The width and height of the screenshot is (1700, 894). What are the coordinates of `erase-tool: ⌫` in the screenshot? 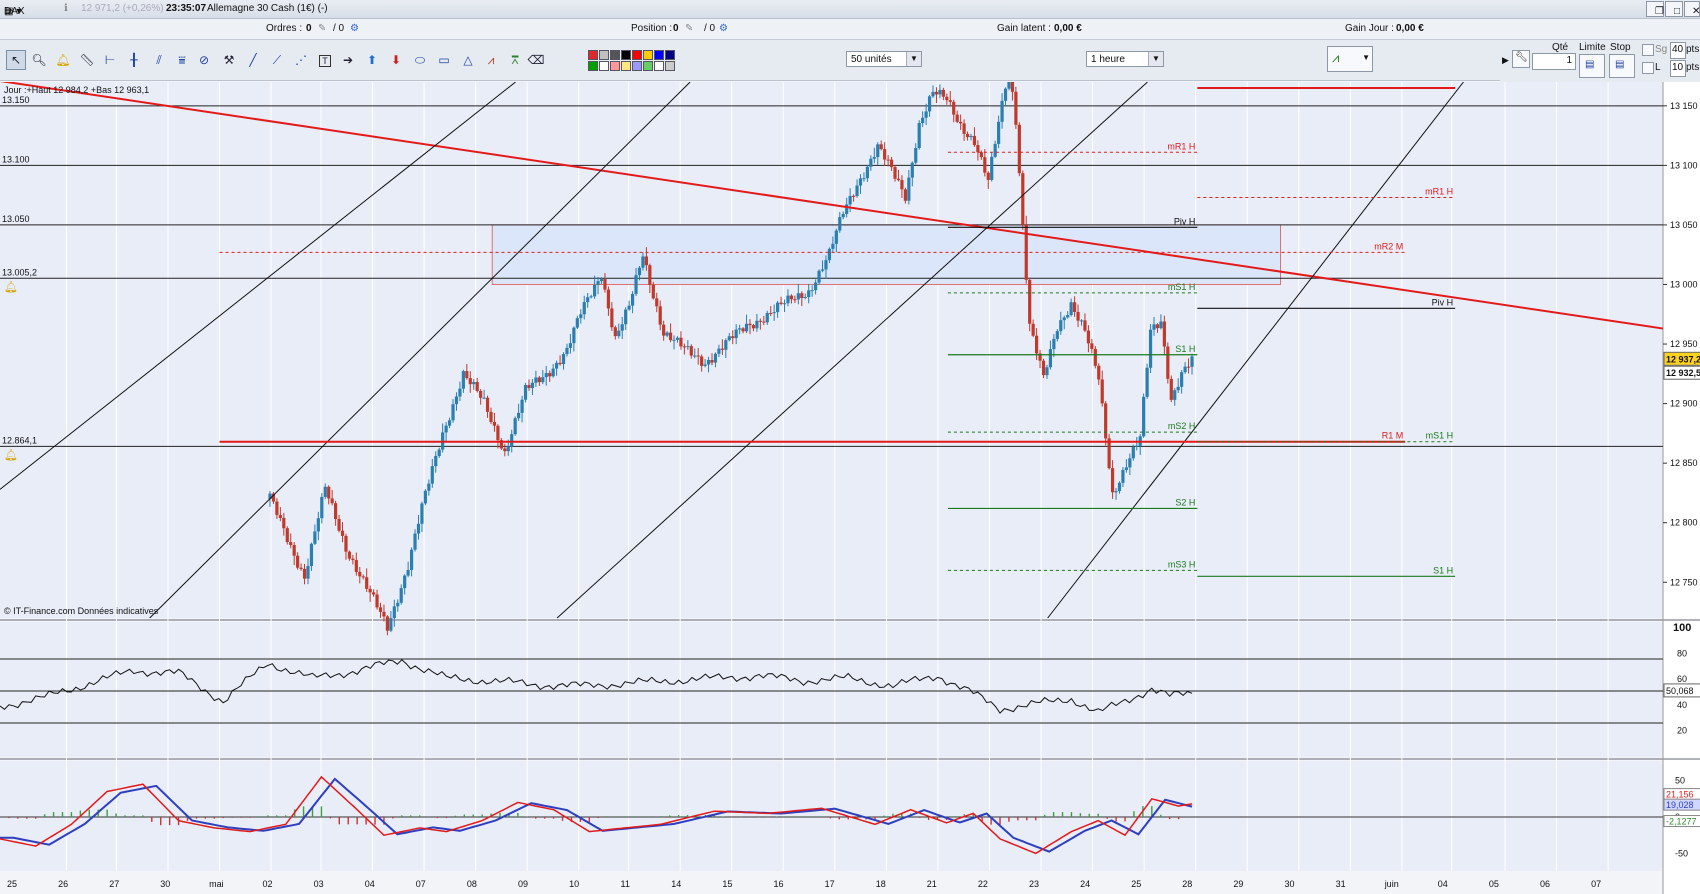 It's located at (536, 60).